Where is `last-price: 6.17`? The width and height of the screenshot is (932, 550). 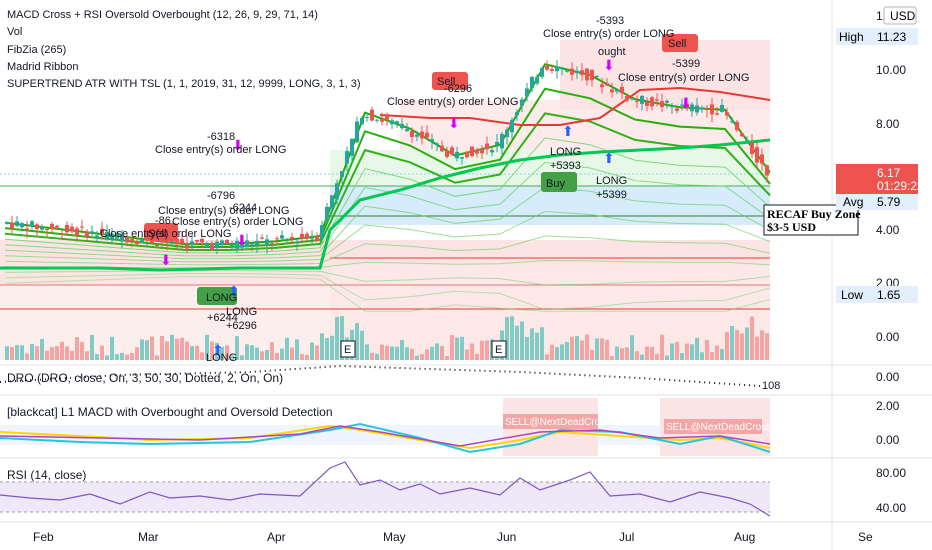 last-price: 6.17 is located at coordinates (889, 173).